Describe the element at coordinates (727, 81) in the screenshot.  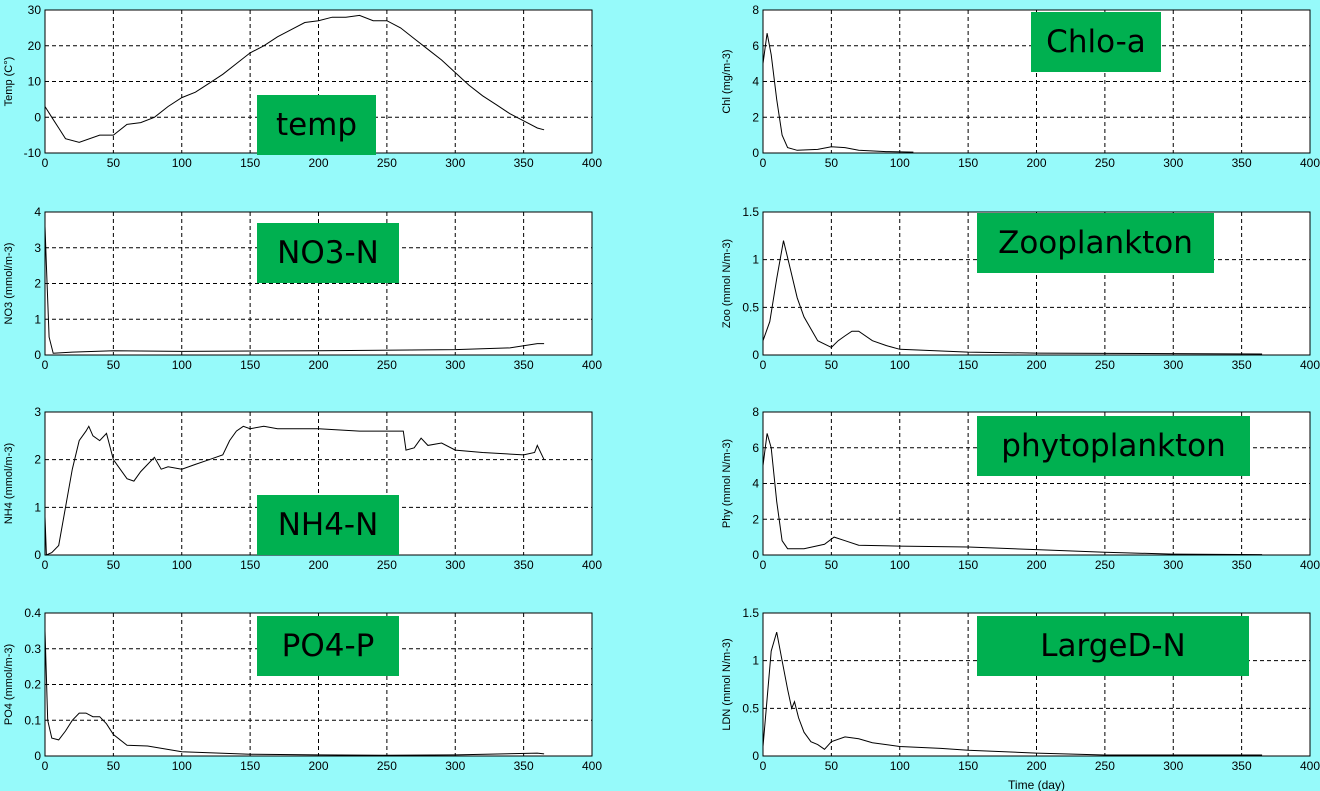
I see `y-axis-label: Chl (mg/m-3)` at that location.